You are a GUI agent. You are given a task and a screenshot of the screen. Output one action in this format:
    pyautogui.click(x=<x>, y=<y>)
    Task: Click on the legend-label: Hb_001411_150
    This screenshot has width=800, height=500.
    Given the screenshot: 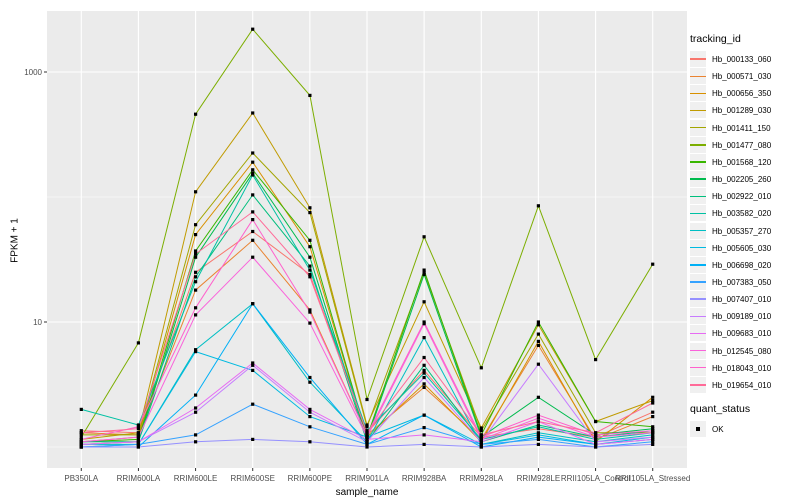 What is the action you would take?
    pyautogui.click(x=741, y=128)
    